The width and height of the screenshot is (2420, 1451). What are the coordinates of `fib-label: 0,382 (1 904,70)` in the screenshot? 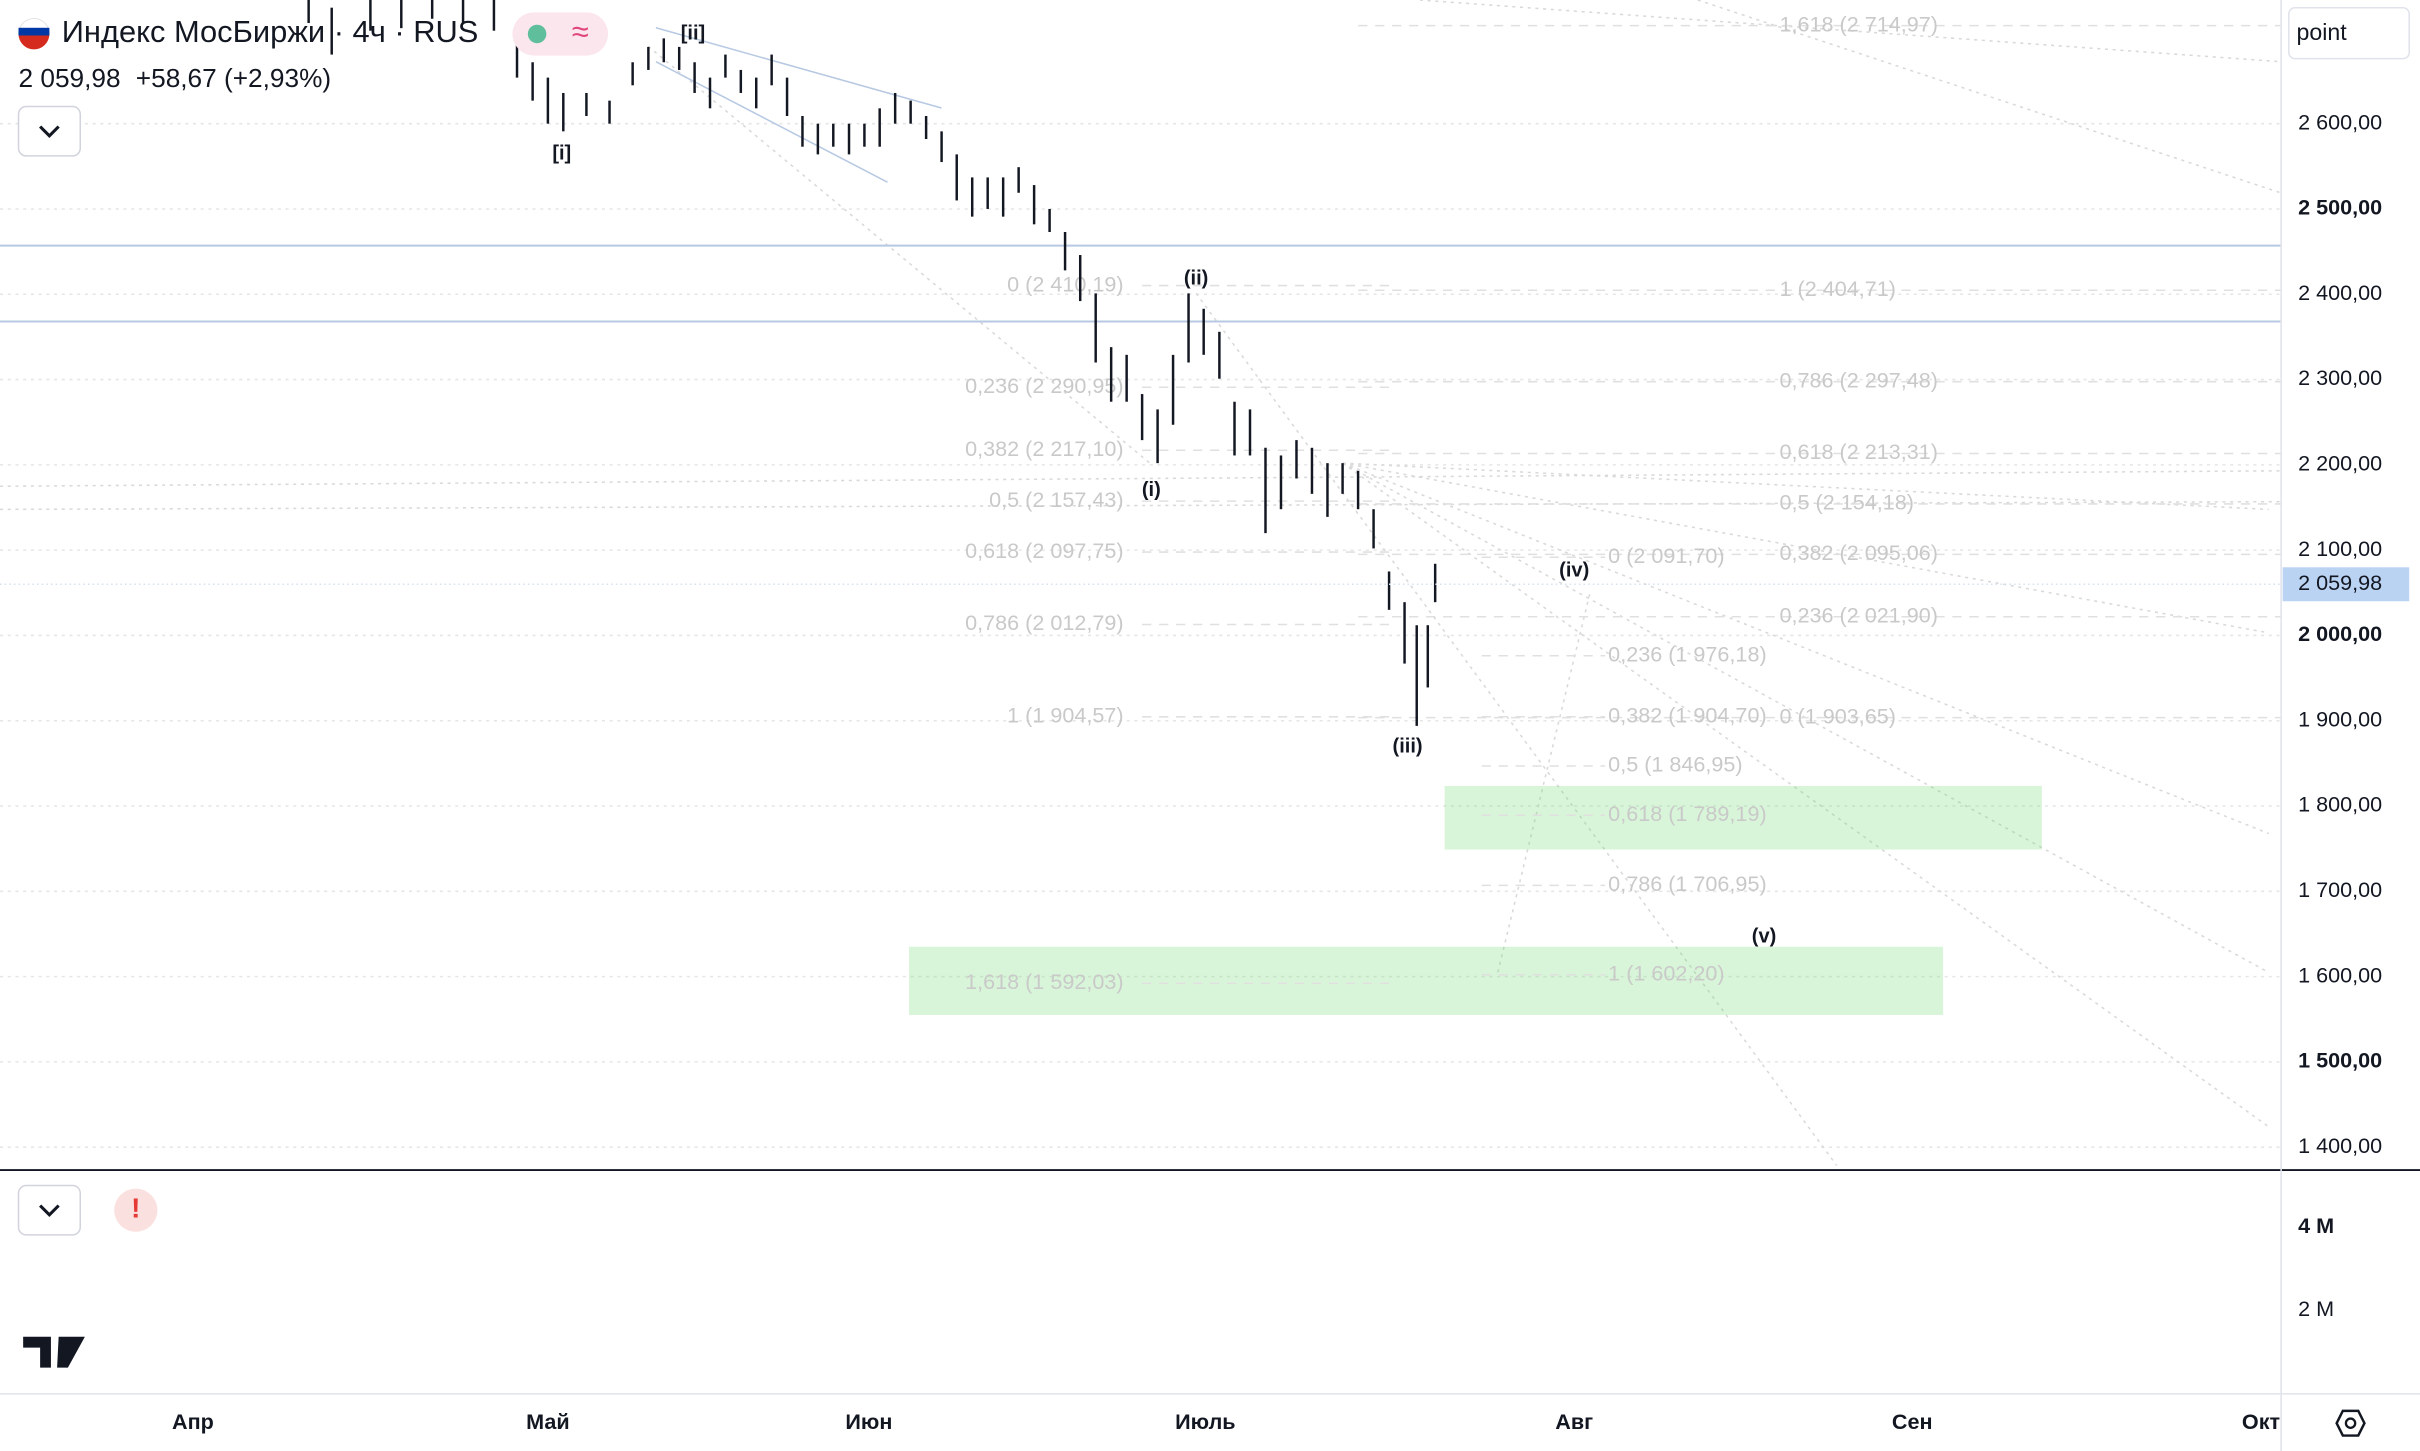 It's located at (1687, 714).